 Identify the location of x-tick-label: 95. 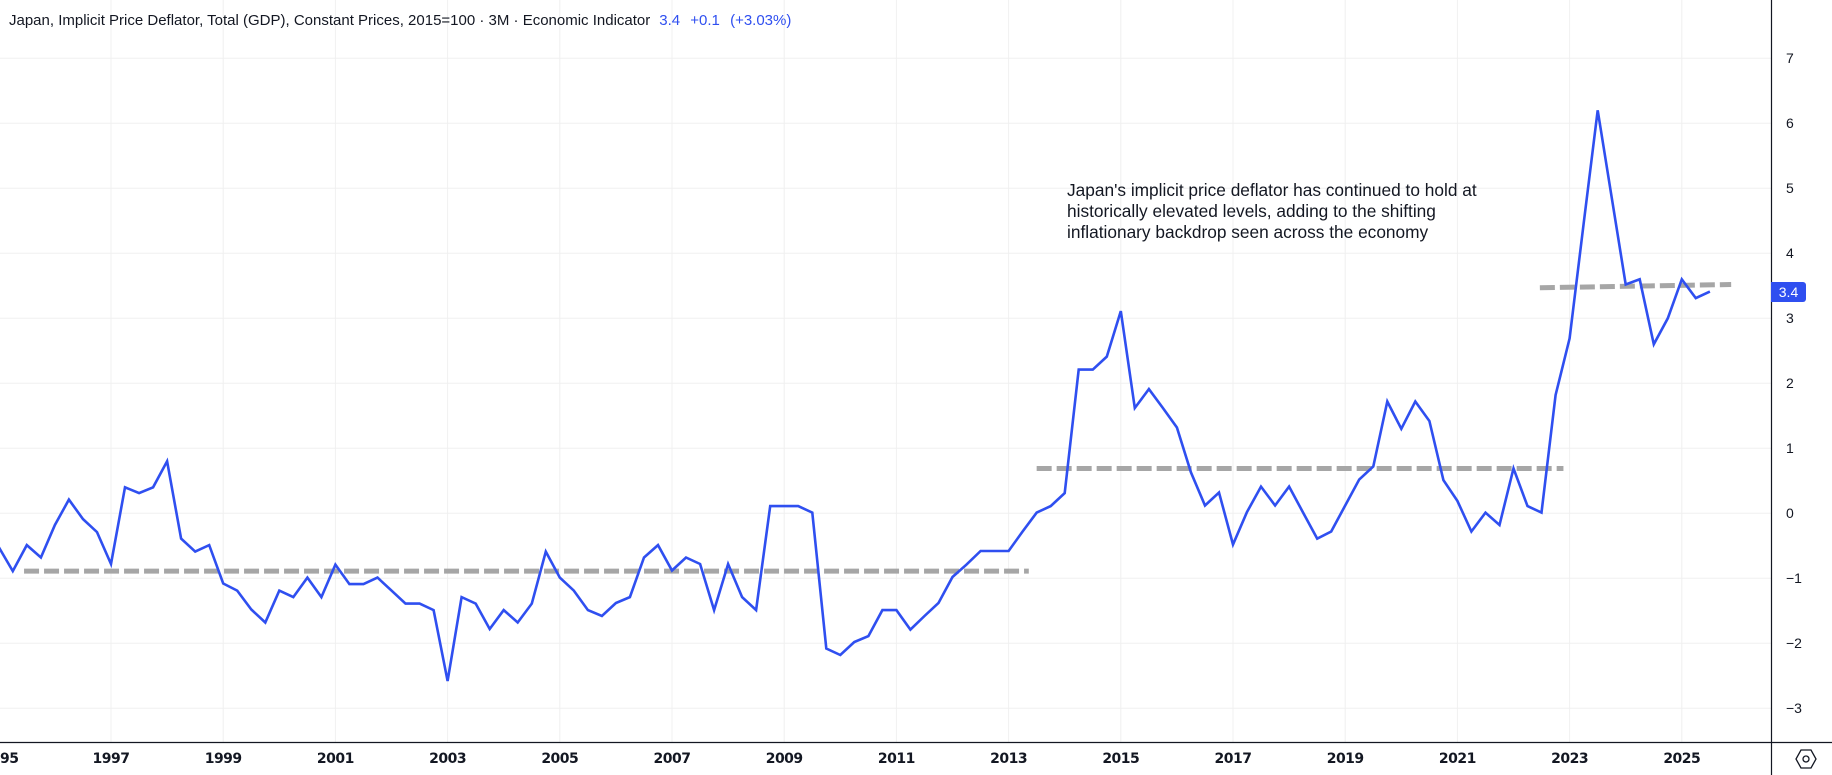
(9, 759).